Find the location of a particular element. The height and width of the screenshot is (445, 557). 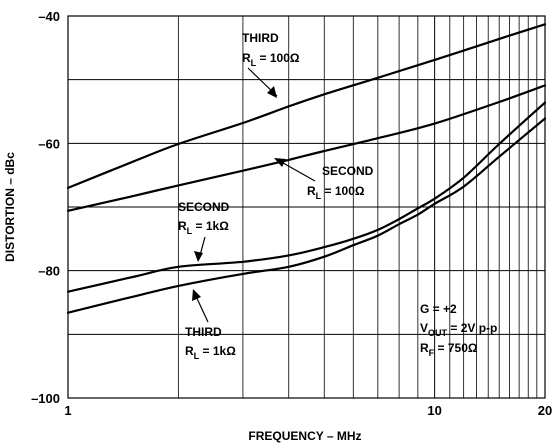

y-axis-title: DISTORTION – dBc is located at coordinates (10, 207).